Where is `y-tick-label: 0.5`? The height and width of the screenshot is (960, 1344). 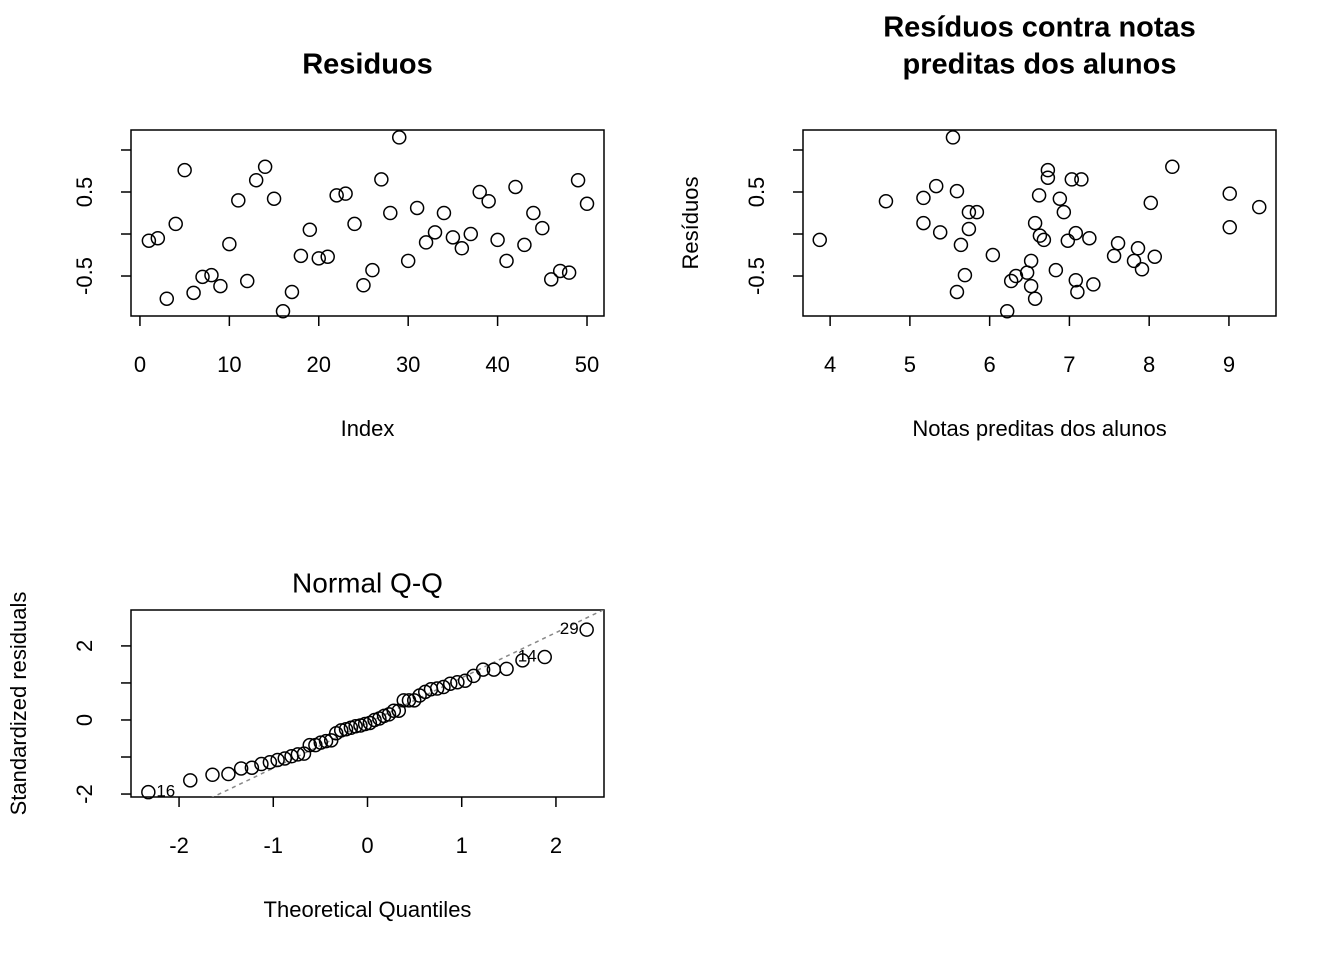 y-tick-label: 0.5 is located at coordinates (756, 192).